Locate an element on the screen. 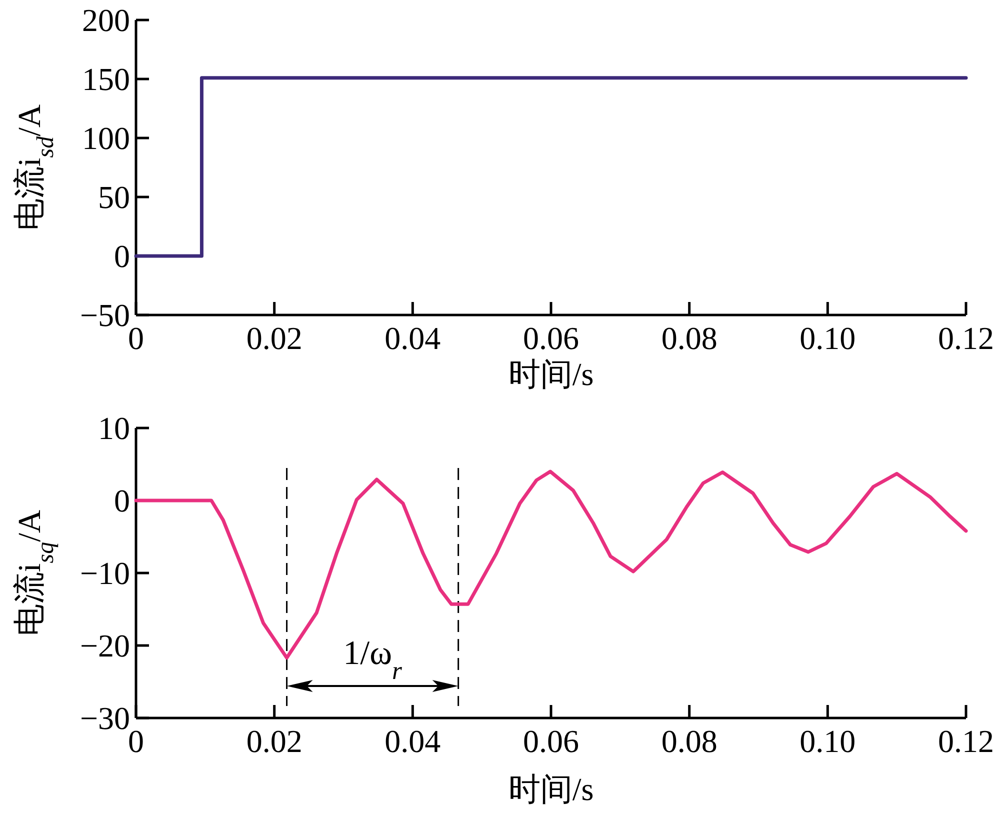  y-tick-label: 100 is located at coordinates (106, 138).